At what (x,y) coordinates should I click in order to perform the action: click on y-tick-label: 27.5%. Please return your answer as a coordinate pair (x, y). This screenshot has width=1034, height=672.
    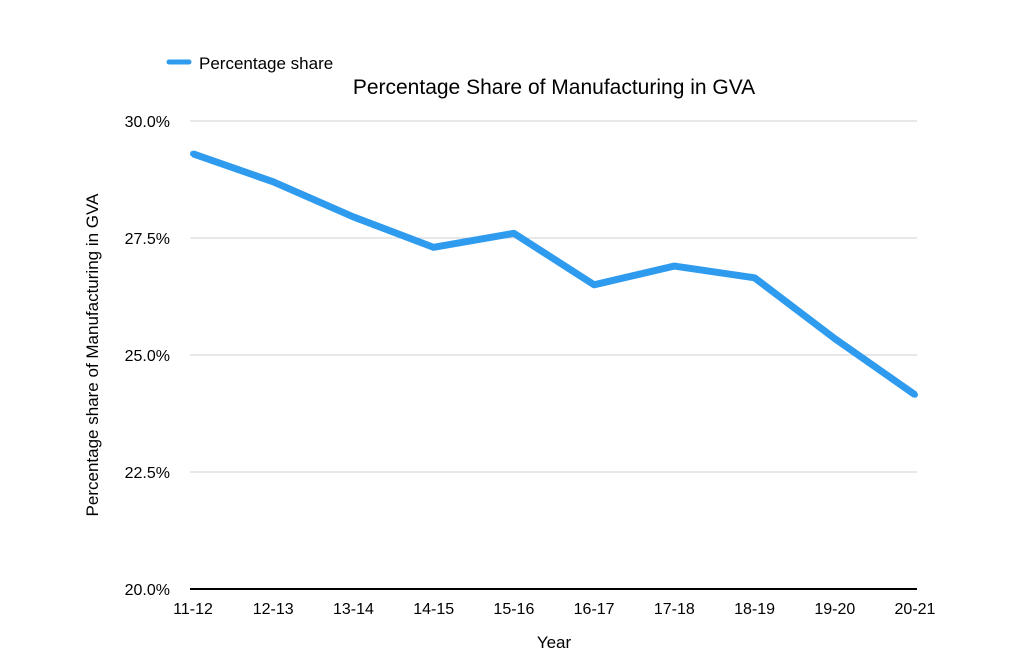
    Looking at the image, I should click on (147, 239).